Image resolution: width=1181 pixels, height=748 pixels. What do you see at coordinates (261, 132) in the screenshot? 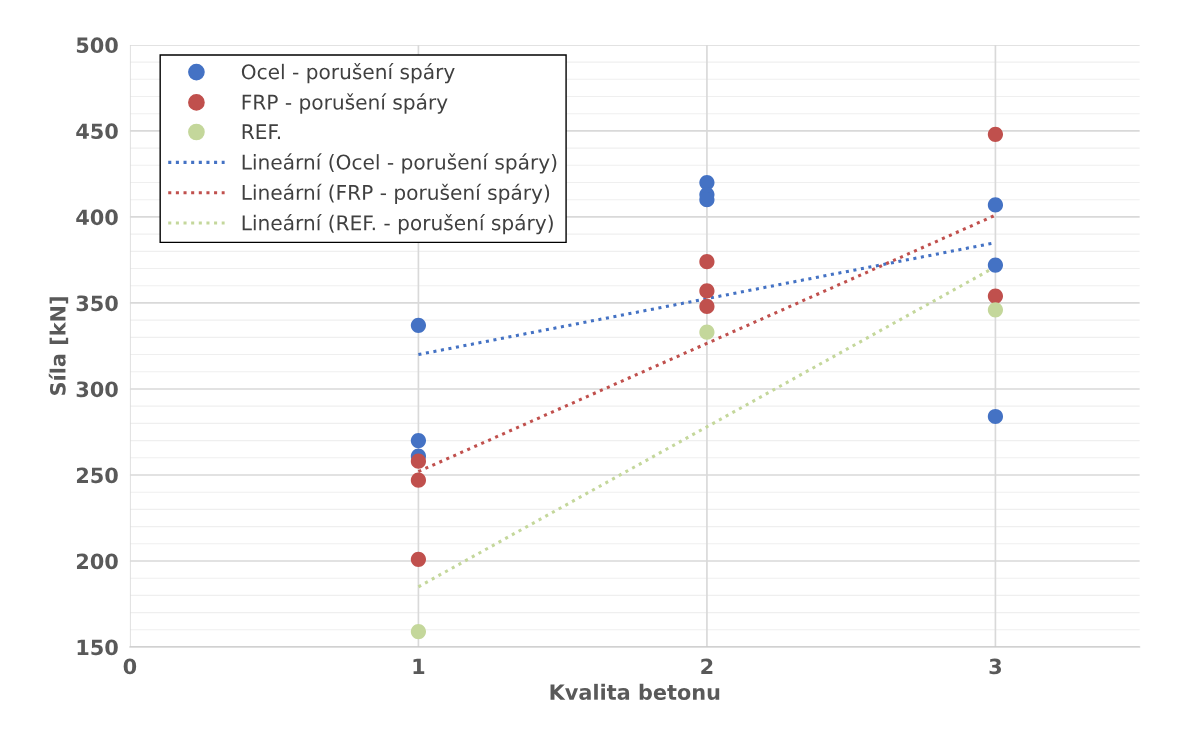
I see `legend-label: REF.` at bounding box center [261, 132].